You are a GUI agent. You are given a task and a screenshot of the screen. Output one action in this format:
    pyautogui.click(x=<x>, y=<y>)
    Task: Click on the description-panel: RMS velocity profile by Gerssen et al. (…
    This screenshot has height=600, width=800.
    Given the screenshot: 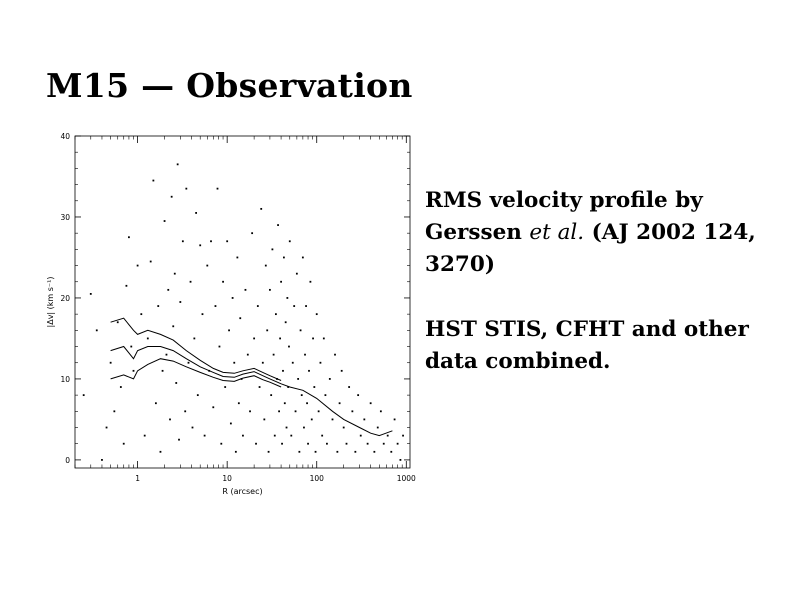 What is the action you would take?
    pyautogui.click(x=605, y=281)
    